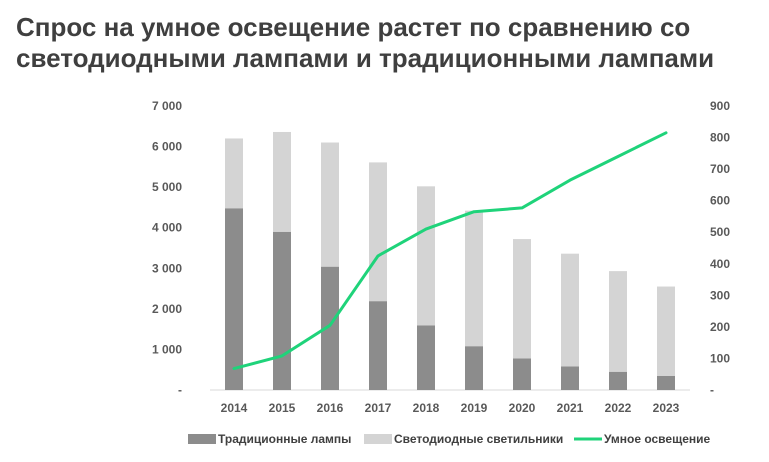 The width and height of the screenshot is (769, 462). I want to click on bar-led-2021, so click(570, 310).